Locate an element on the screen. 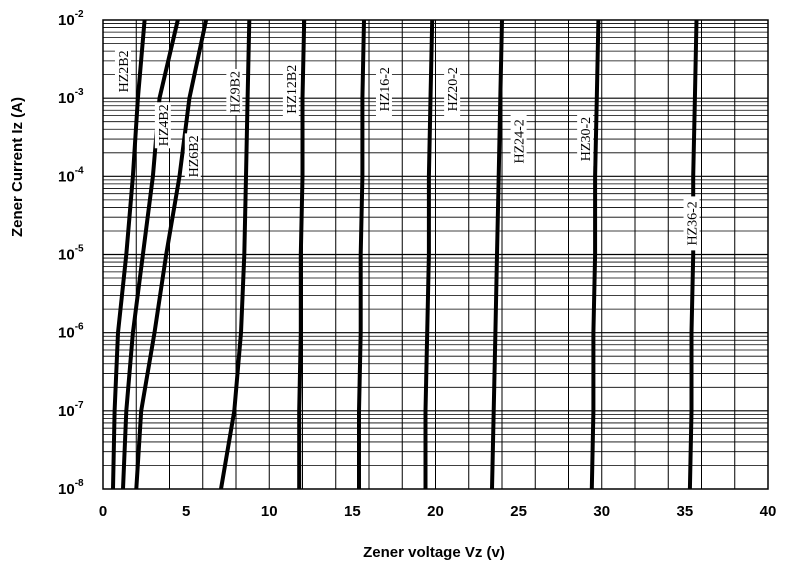 This screenshot has width=785, height=566. y-tick-labels: 10⁻⁸ 10⁻⁷ 10⁻⁶ 10⁻⁵ 10⁻⁴ 10⁻³ 10⁻² is located at coordinates (71, 253).